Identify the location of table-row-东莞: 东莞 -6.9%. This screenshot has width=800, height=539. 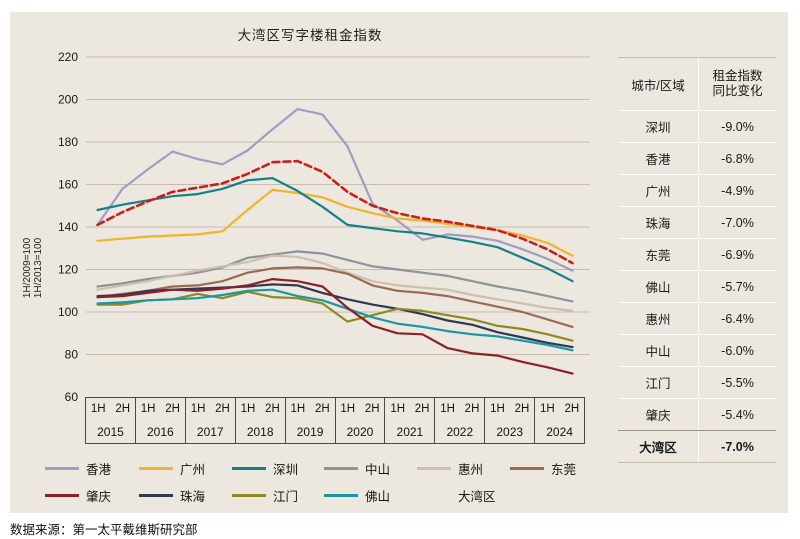
(697, 254).